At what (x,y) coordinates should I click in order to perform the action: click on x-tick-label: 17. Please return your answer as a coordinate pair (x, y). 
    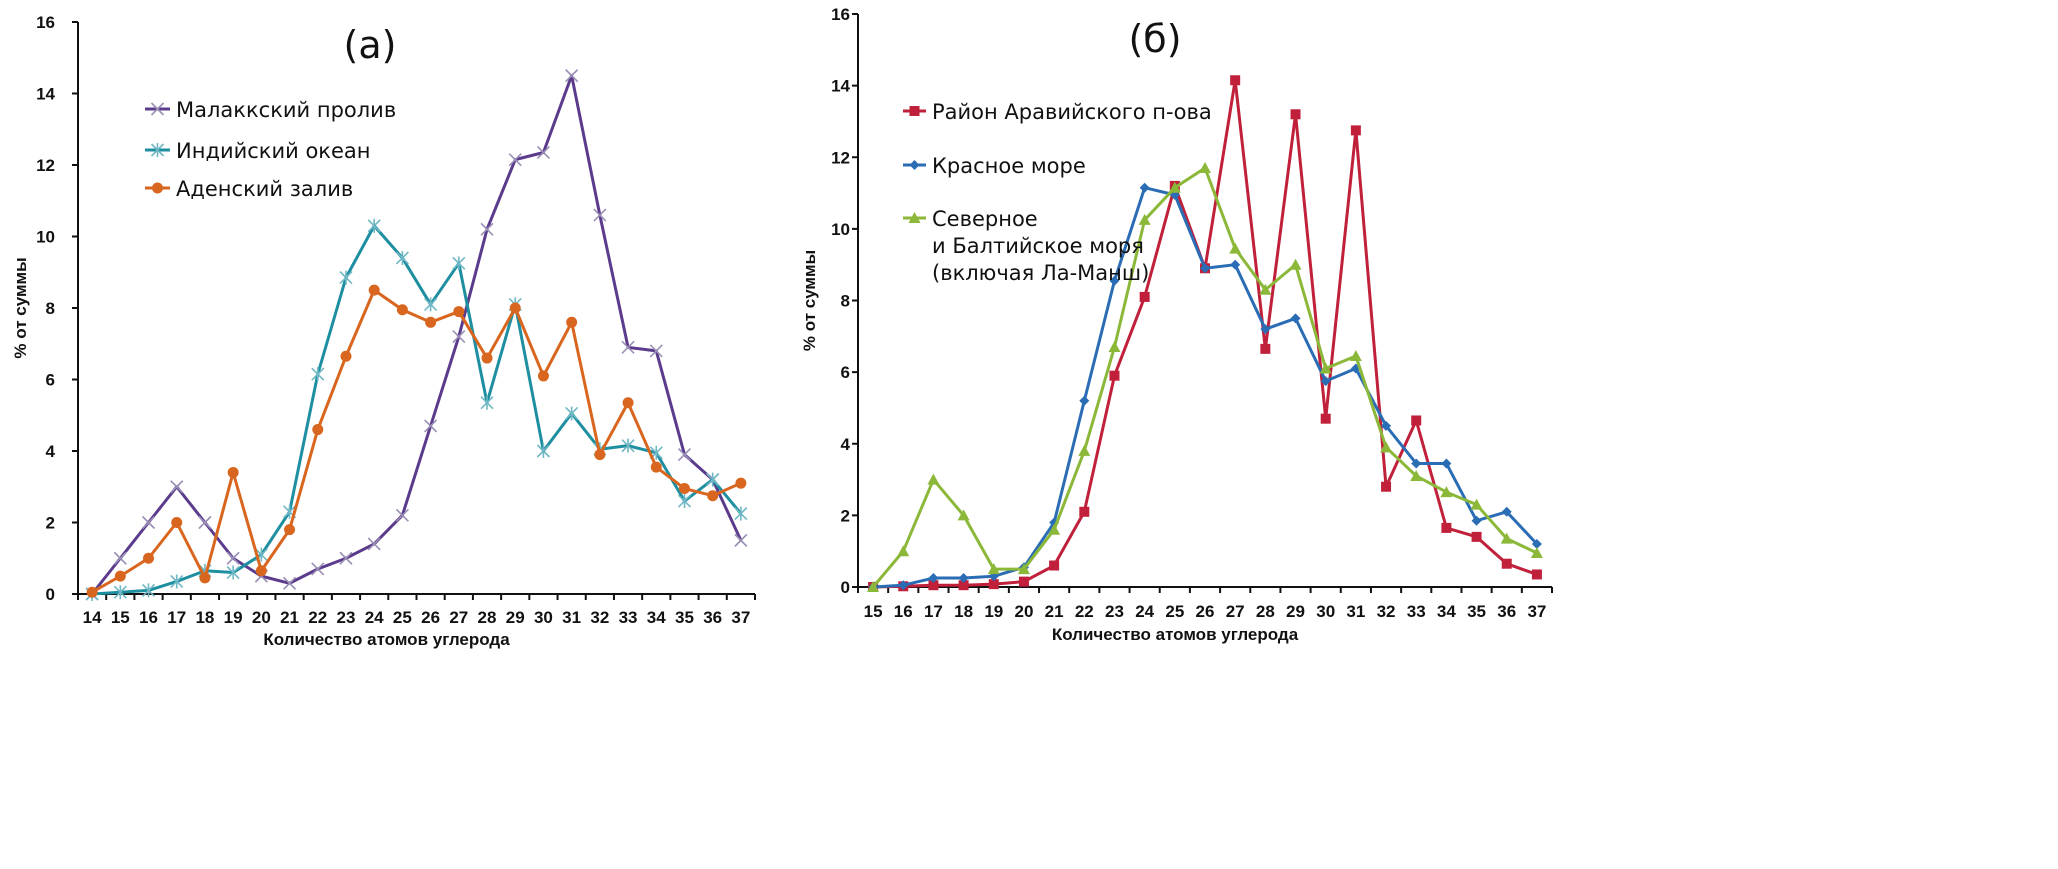
    Looking at the image, I should click on (933, 611).